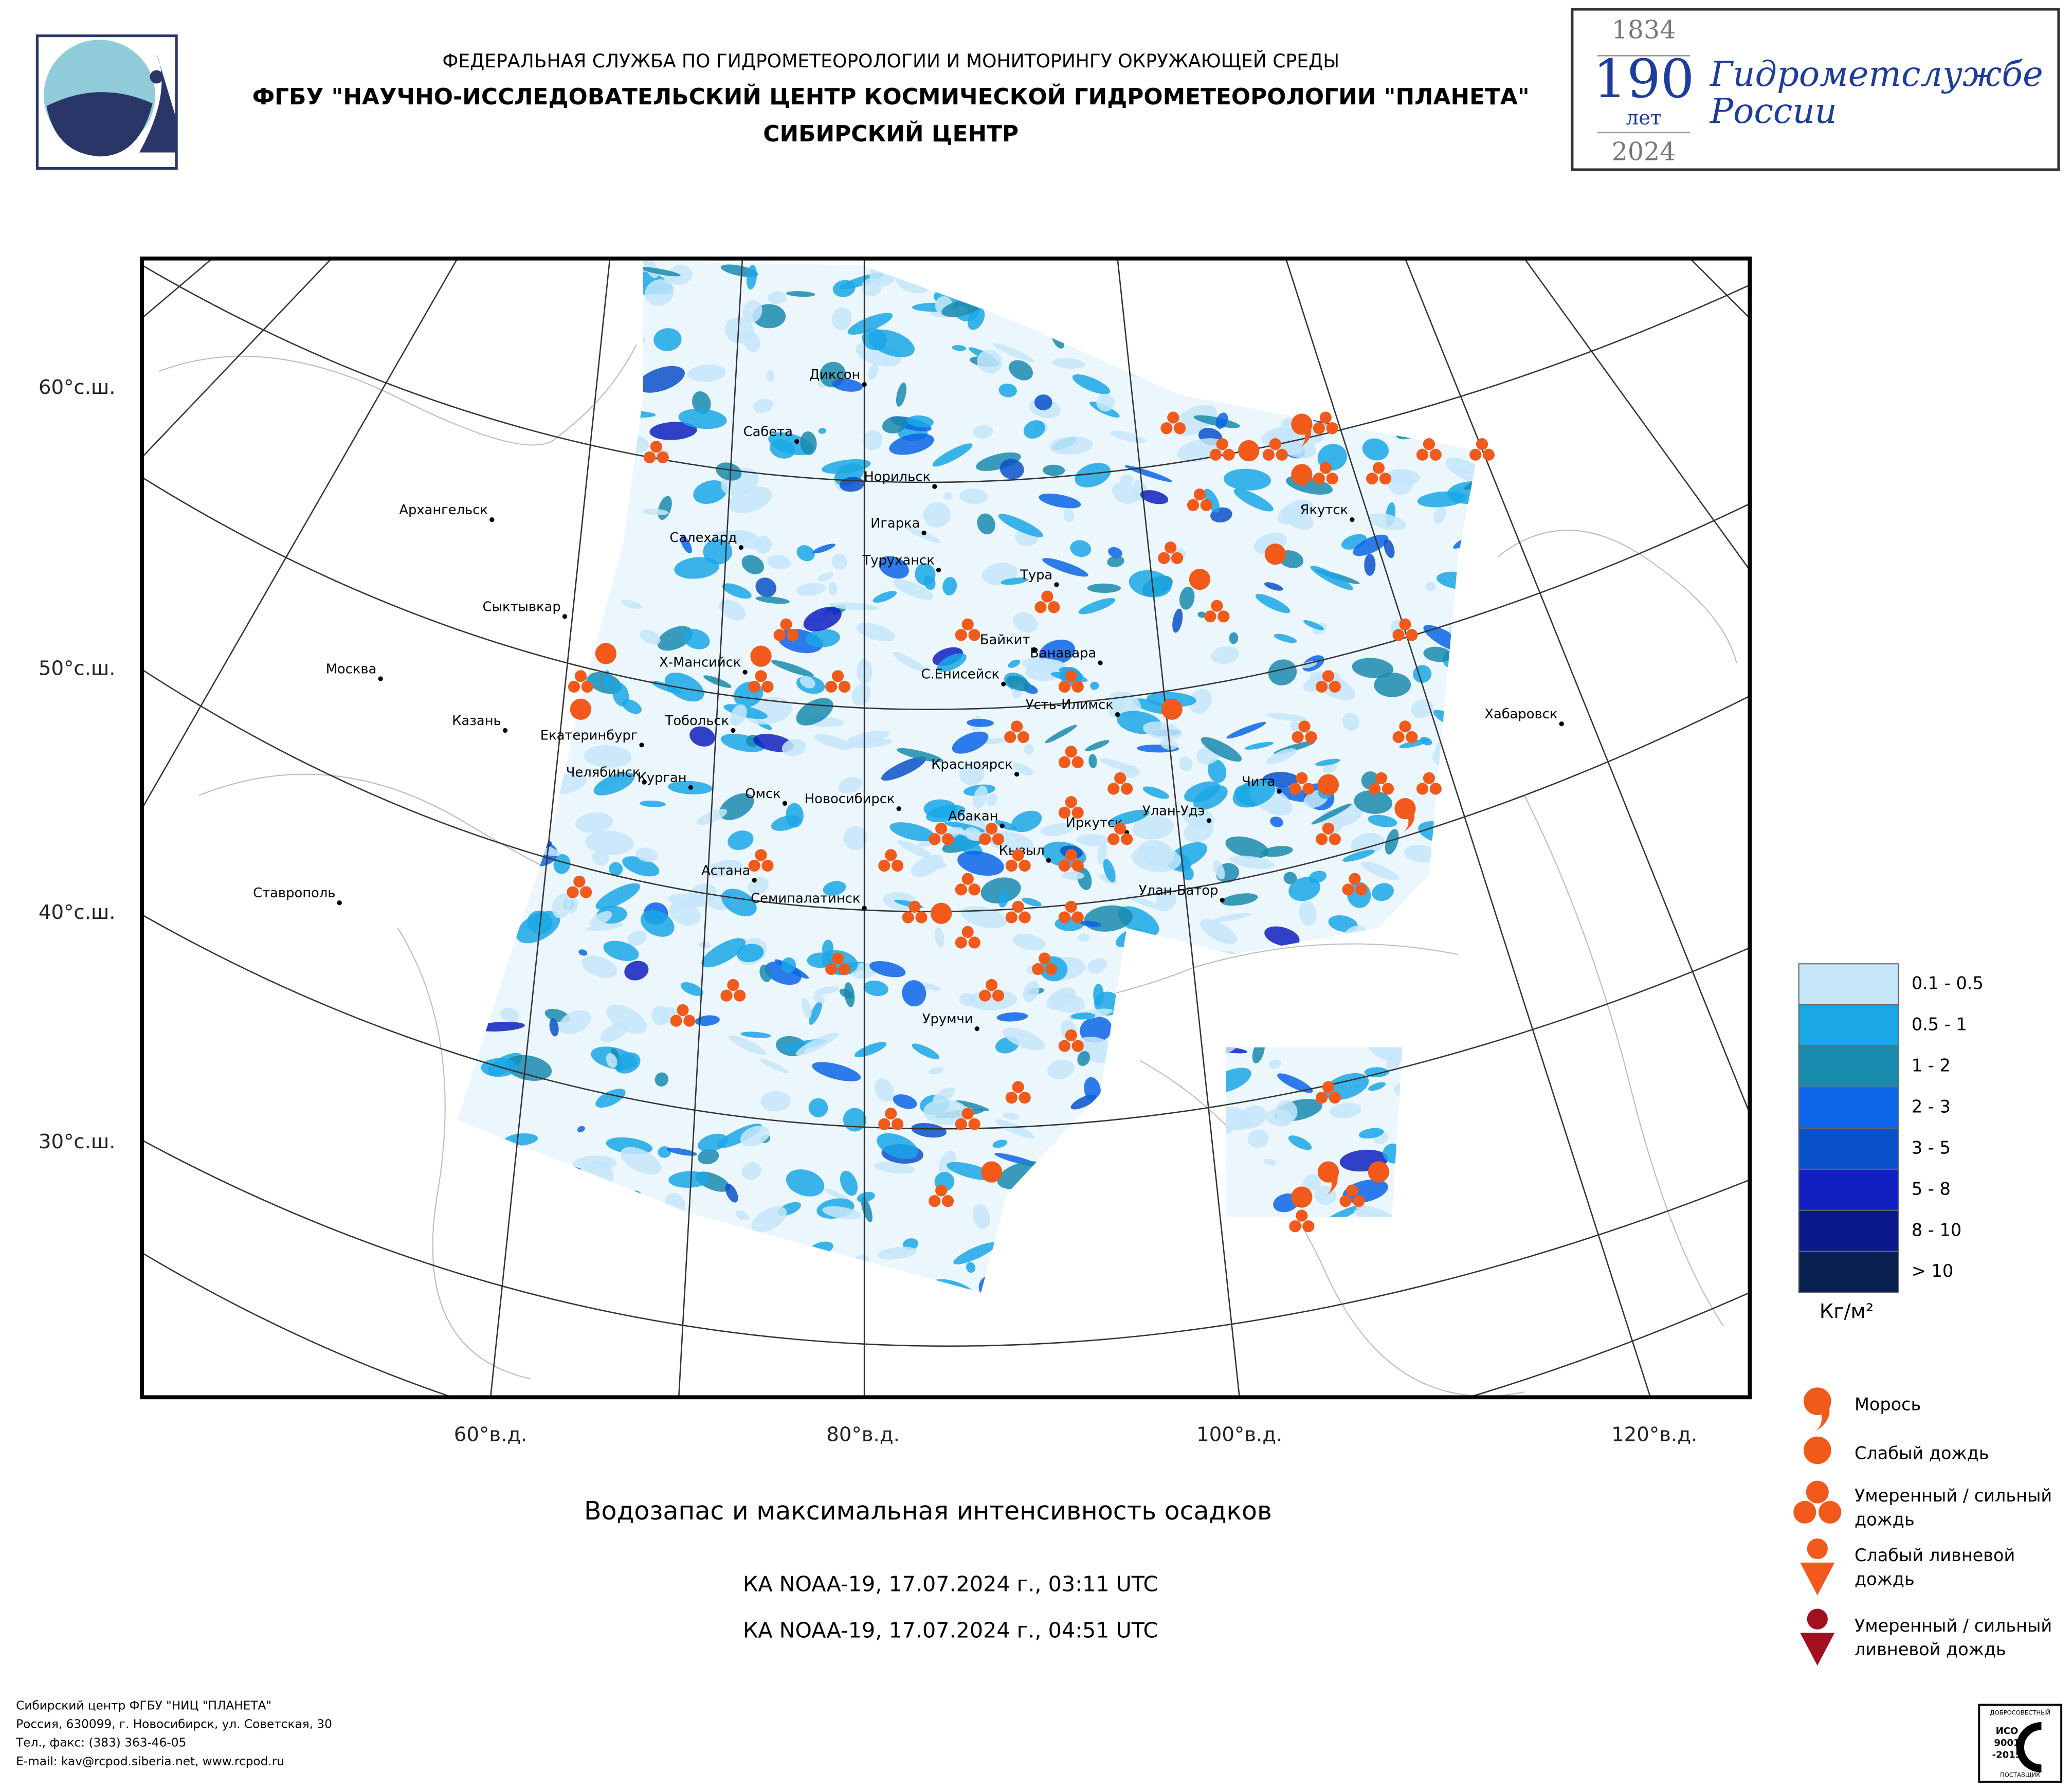 The height and width of the screenshot is (1791, 2072). Describe the element at coordinates (1931, 1066) in the screenshot. I see `legend-label: 1 - 2` at that location.